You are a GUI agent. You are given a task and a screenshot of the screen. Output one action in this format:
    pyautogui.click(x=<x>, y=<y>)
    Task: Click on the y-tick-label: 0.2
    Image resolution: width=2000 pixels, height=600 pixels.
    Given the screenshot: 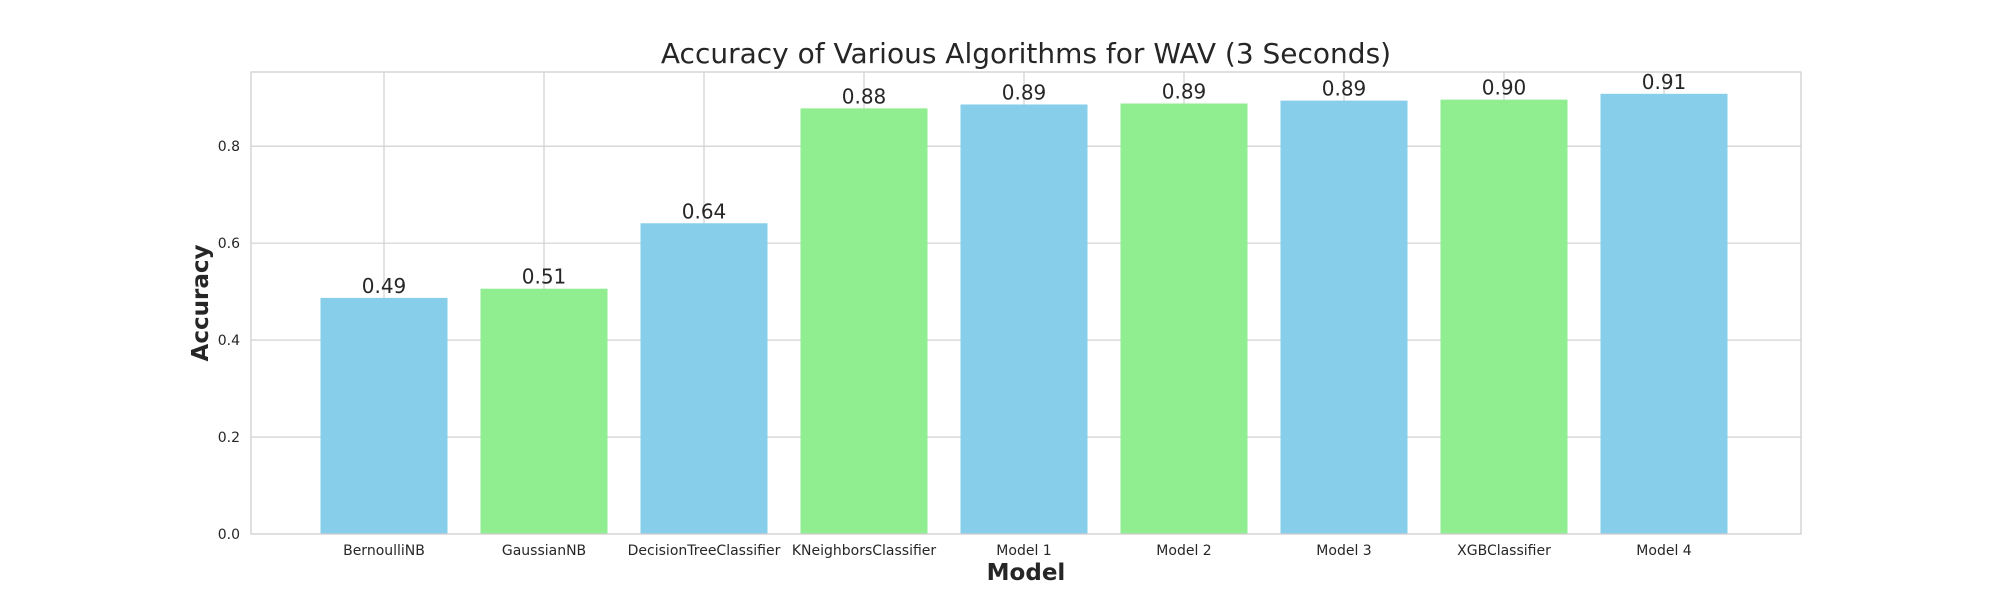 What is the action you would take?
    pyautogui.click(x=229, y=438)
    